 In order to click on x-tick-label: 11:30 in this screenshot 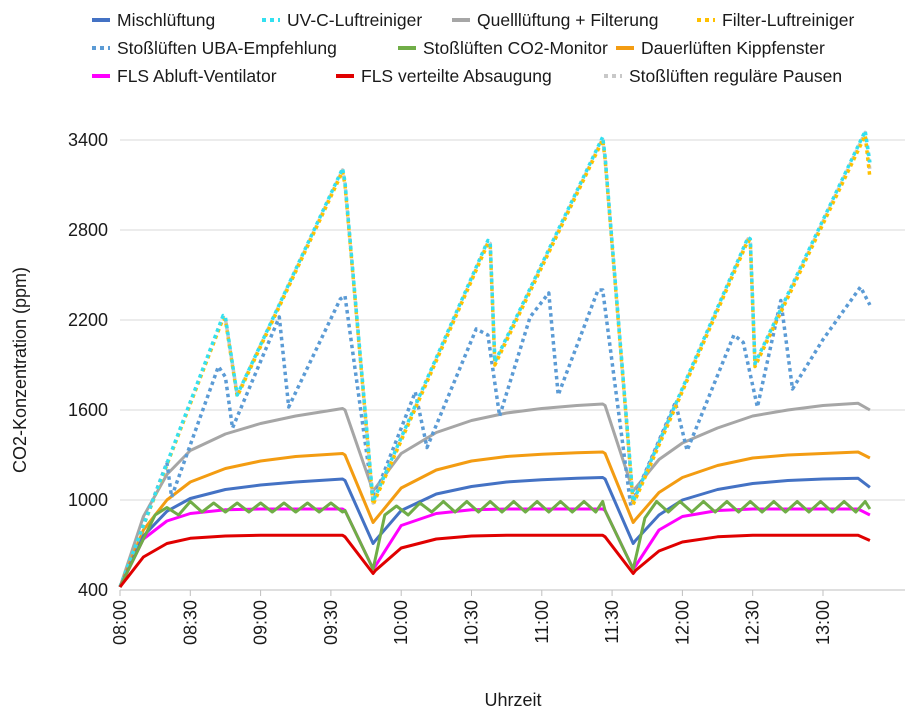, I will do `click(612, 622)`.